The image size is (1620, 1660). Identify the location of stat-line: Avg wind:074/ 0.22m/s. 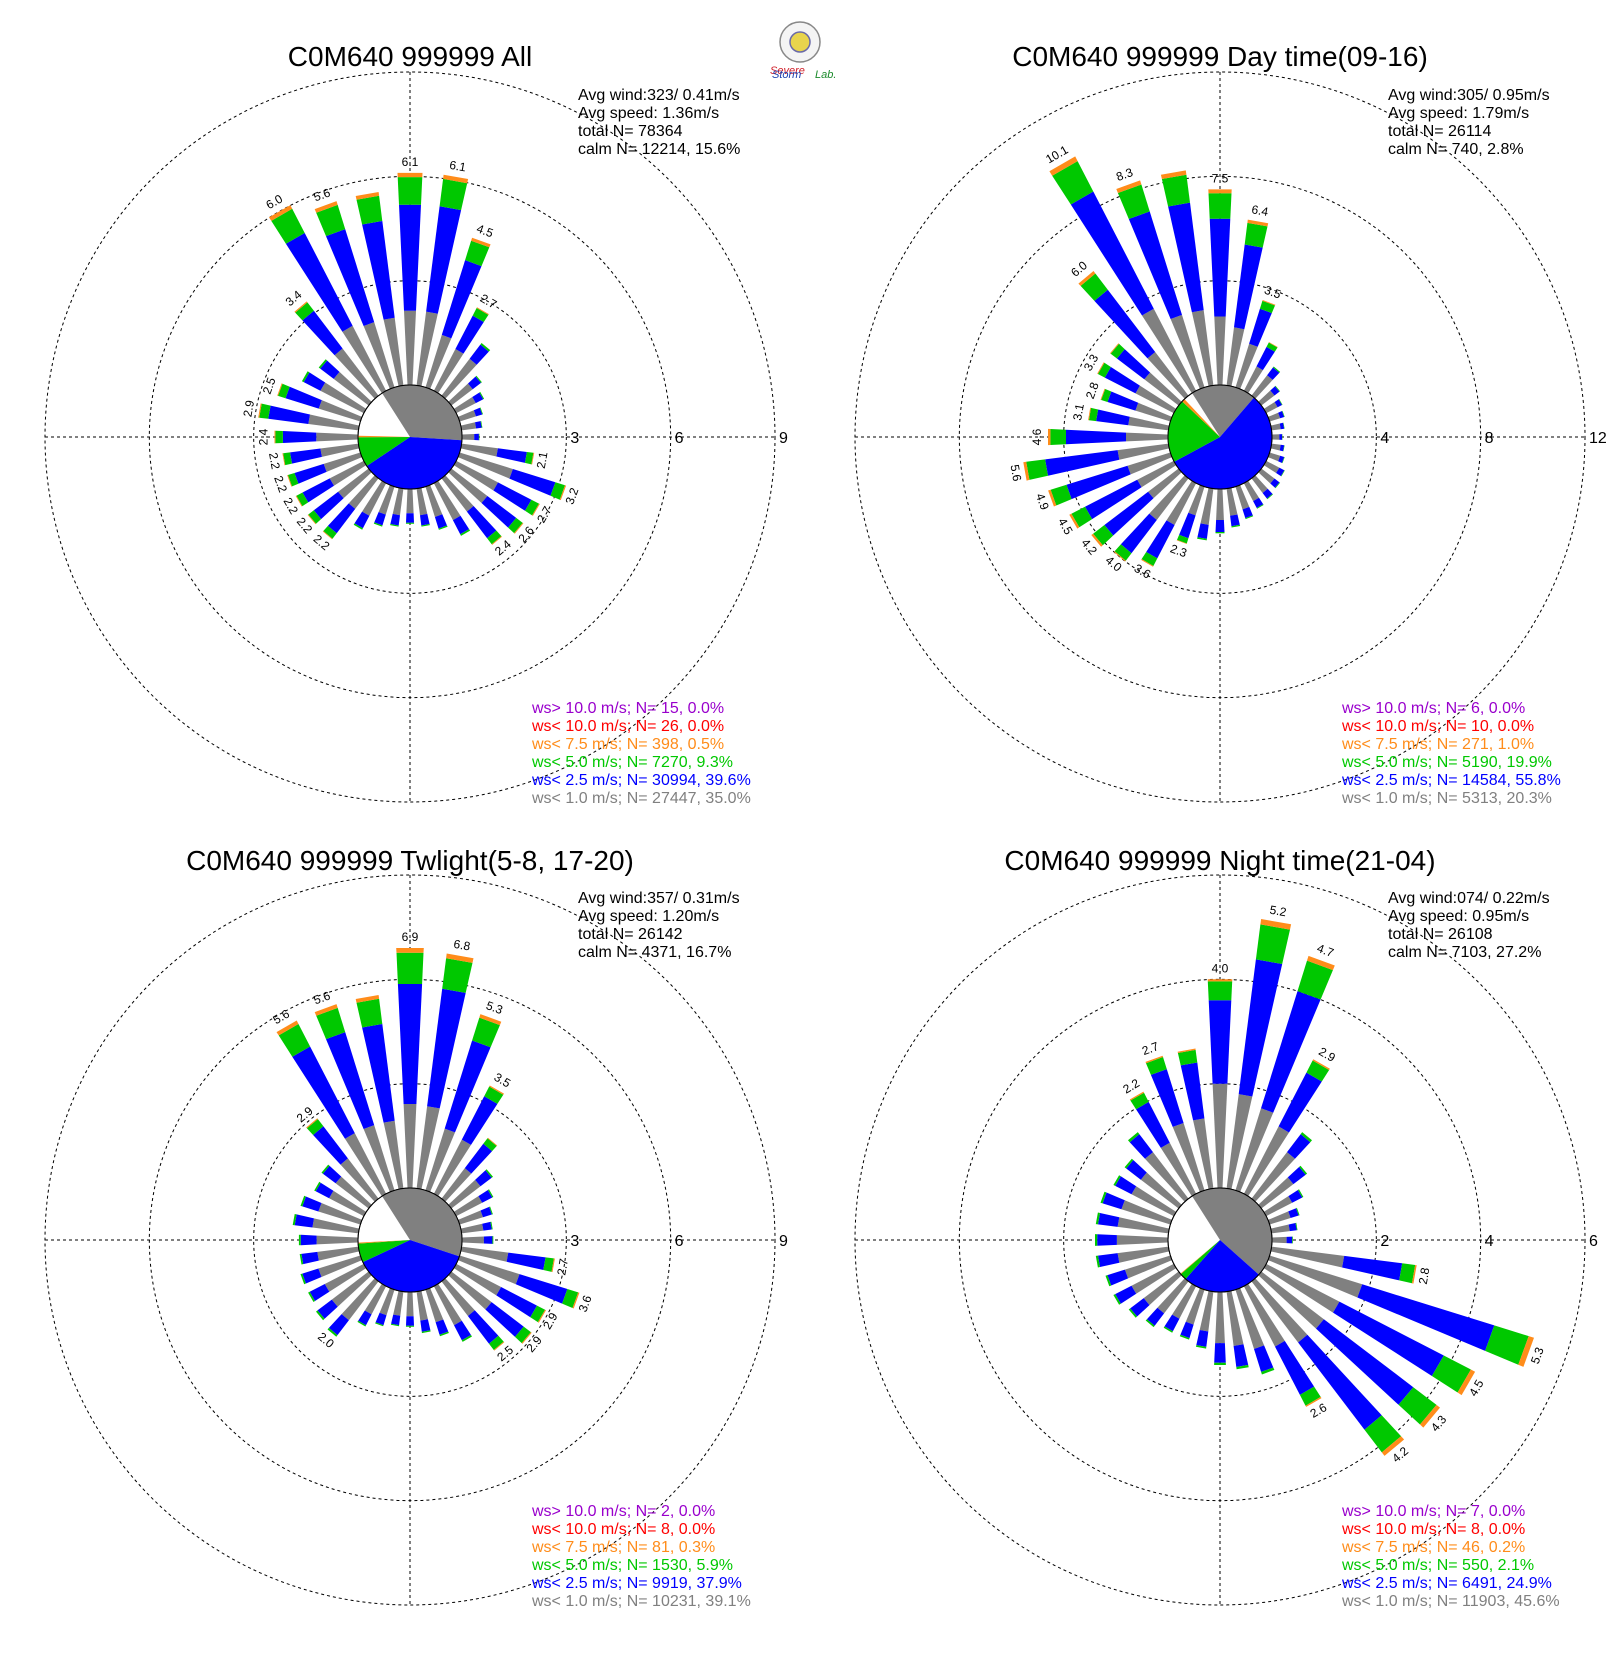
(1469, 898).